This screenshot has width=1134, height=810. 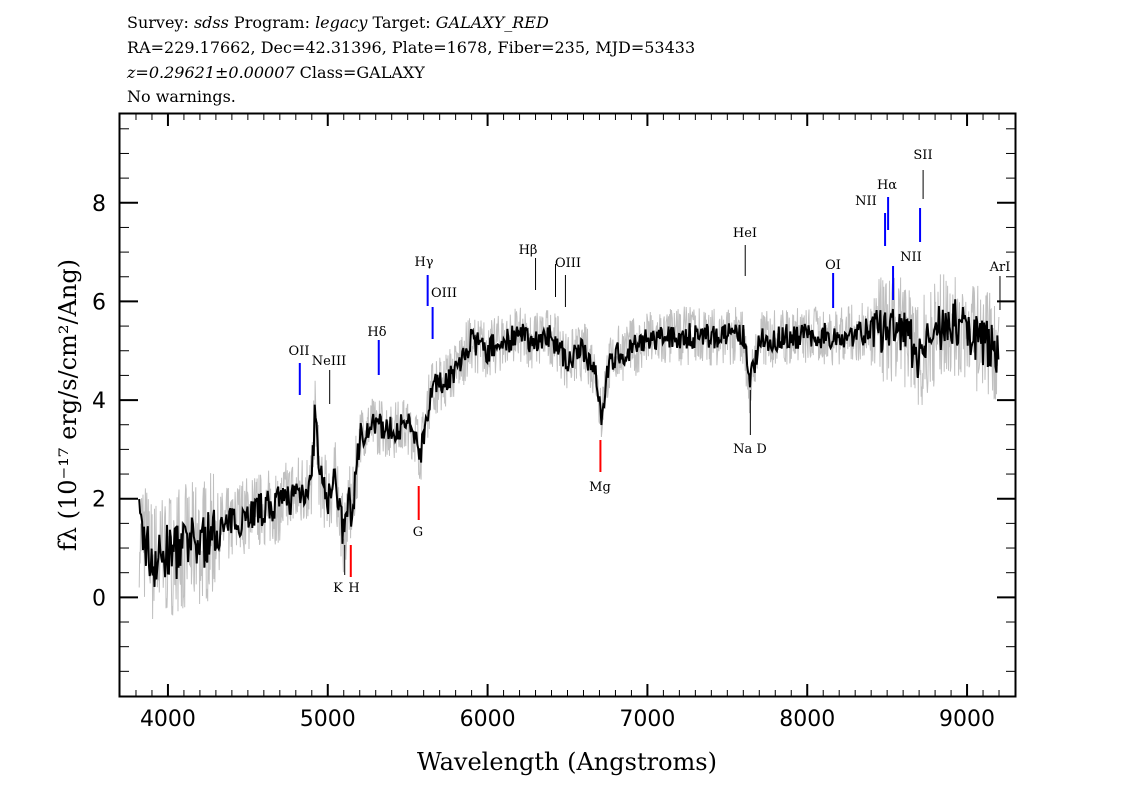 What do you see at coordinates (99, 401) in the screenshot?
I see `y-tick-label: 4` at bounding box center [99, 401].